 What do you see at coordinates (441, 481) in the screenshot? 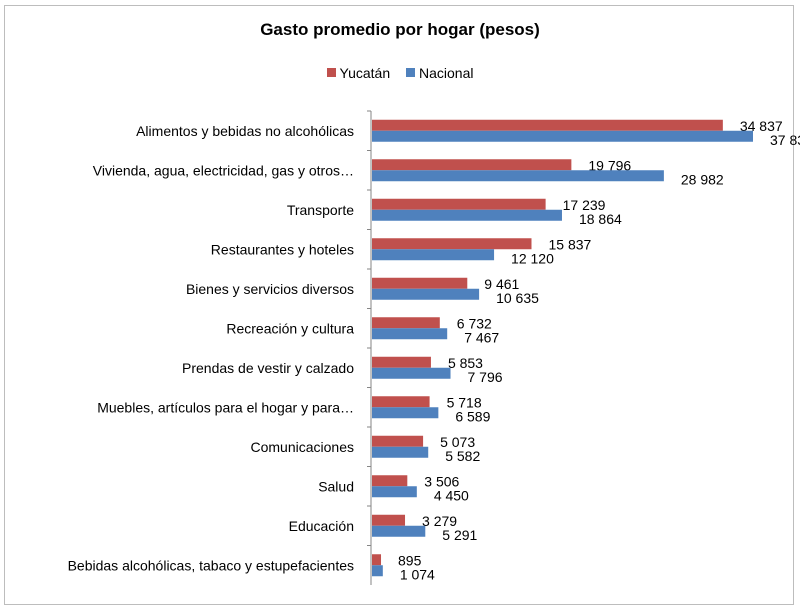
I see `data-label-yucatan: 3 506` at bounding box center [441, 481].